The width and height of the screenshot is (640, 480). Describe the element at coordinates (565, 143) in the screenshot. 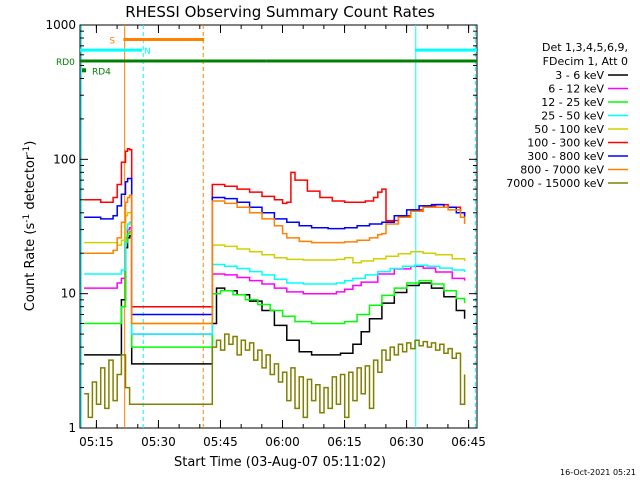

I see `legend-label-5: 100 - 300 keV` at that location.